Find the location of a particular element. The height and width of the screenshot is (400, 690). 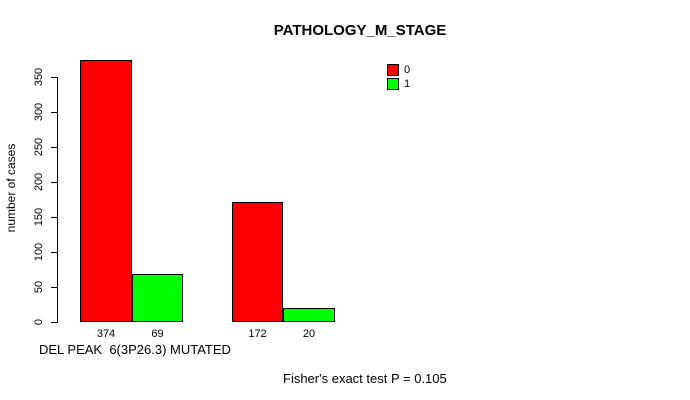

stat-annotation: Fisher's exact test P = 0.105 is located at coordinates (365, 378).